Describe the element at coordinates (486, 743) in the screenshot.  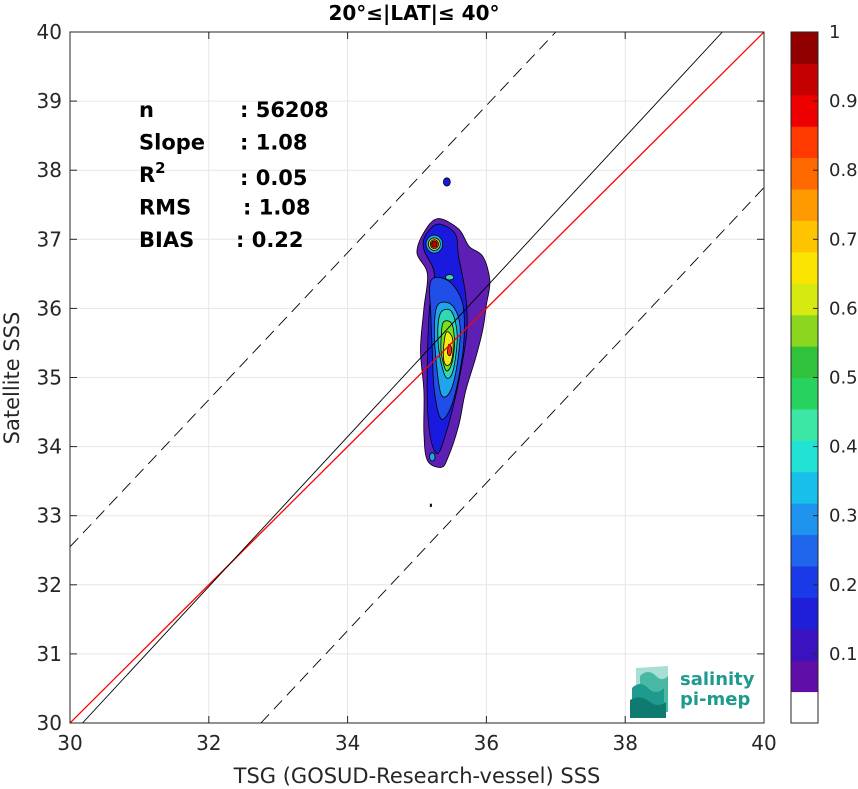
I see `x-tick-label-3: 36` at that location.